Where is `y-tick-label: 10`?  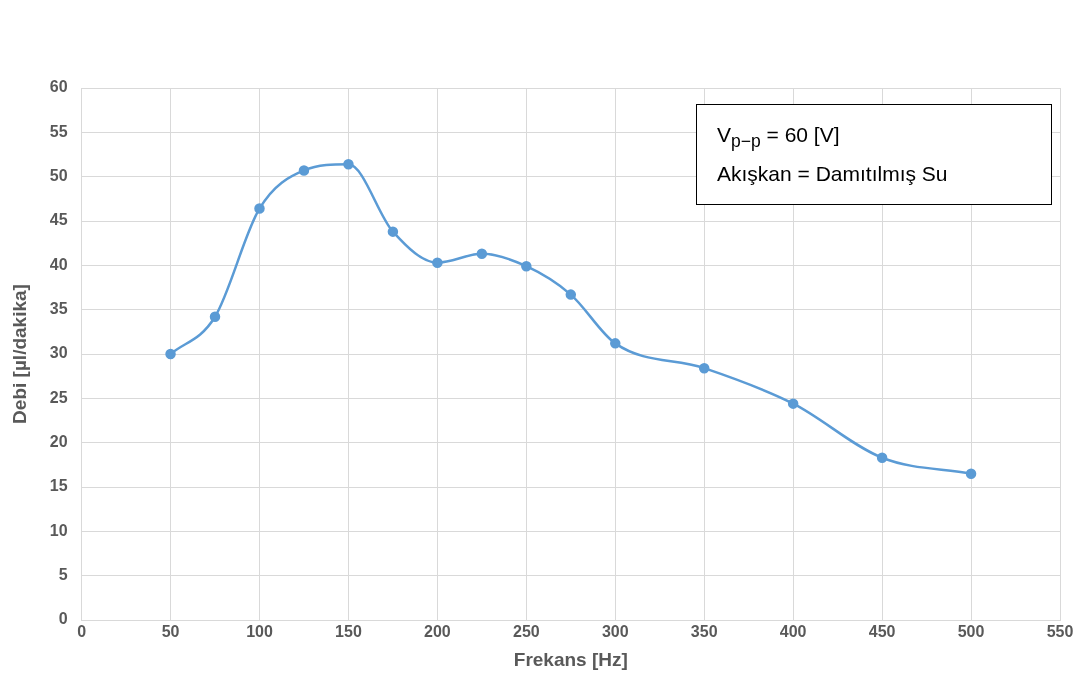
y-tick-label: 10 is located at coordinates (58, 530).